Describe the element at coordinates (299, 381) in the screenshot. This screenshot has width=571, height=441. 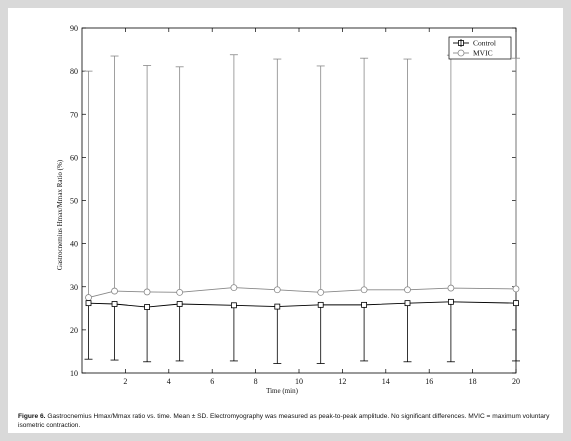
I see `x-tick-label: 10` at that location.